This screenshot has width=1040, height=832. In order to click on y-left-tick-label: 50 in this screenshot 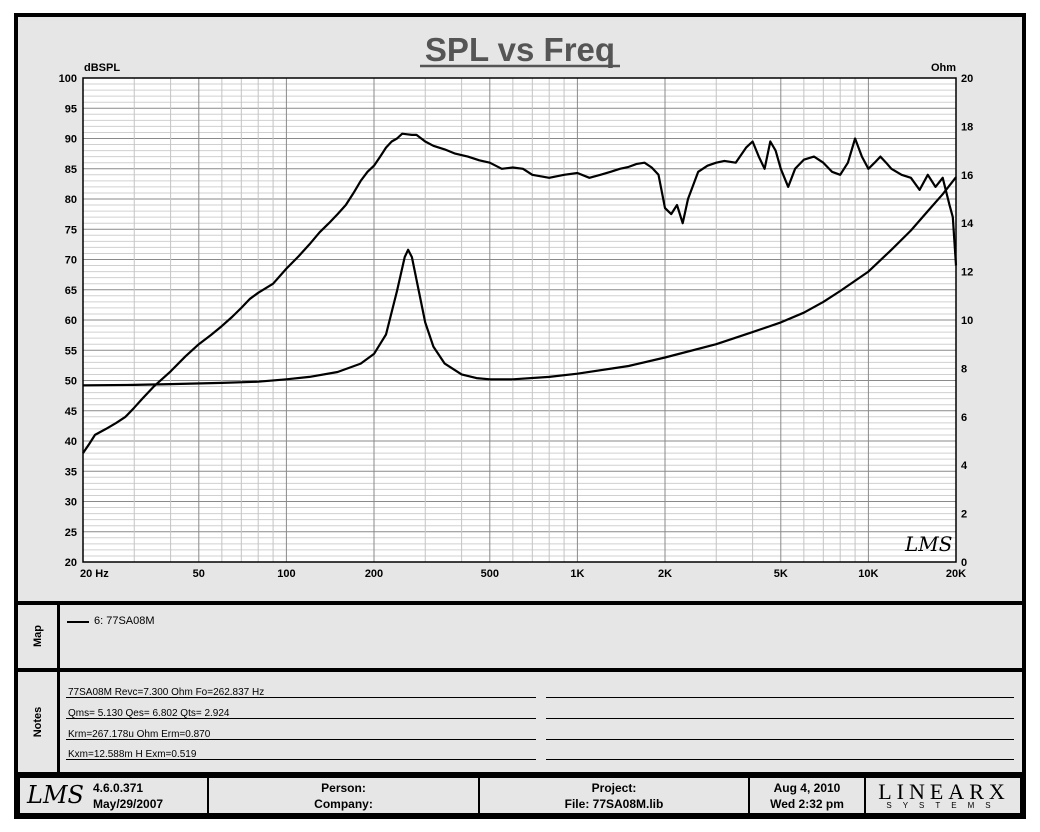, I will do `click(71, 382)`.